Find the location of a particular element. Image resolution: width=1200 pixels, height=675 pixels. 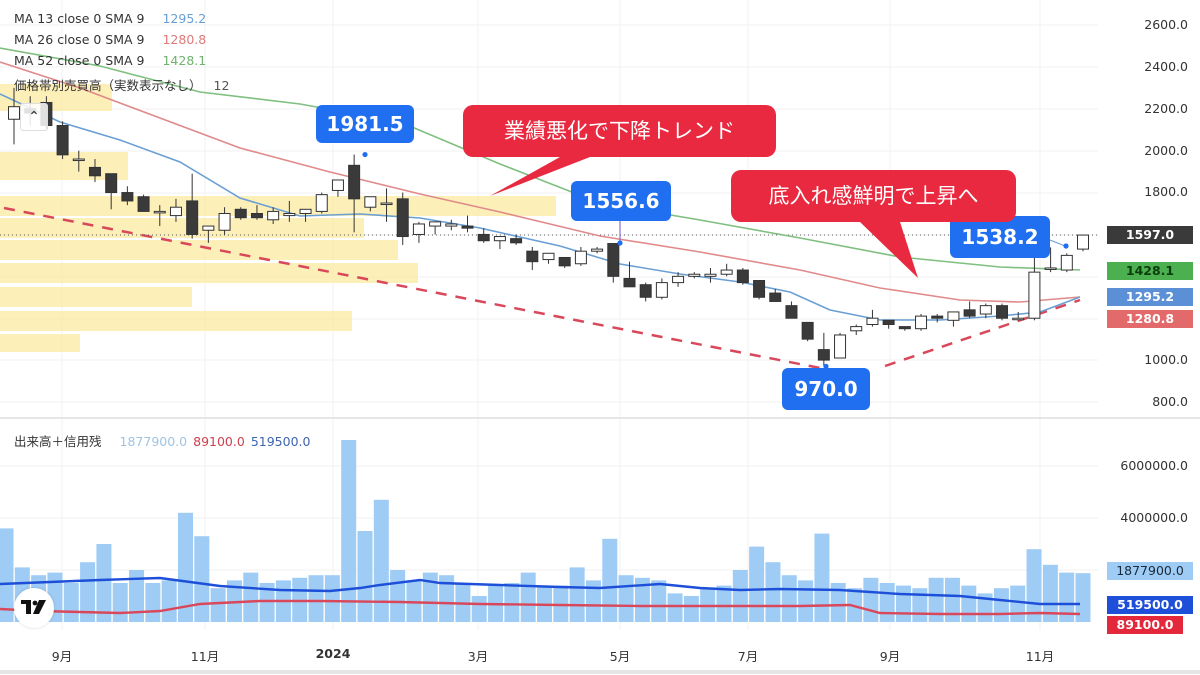

legend-ma13-label: MA 13 close 0 SMA 9 is located at coordinates (79, 18).